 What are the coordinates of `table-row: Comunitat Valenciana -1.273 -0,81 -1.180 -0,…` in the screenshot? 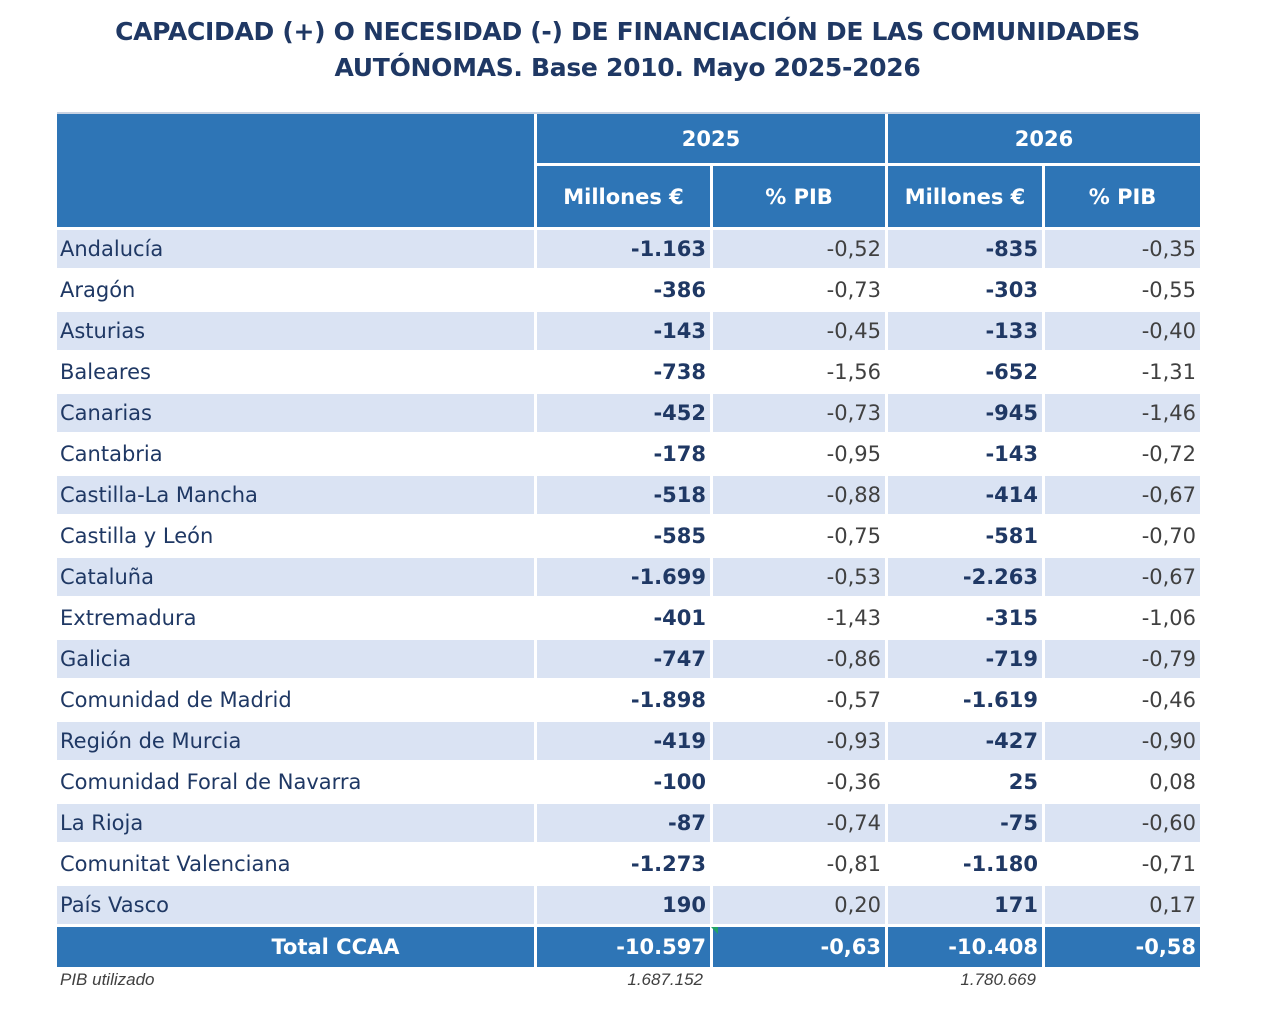 It's located at (629, 865).